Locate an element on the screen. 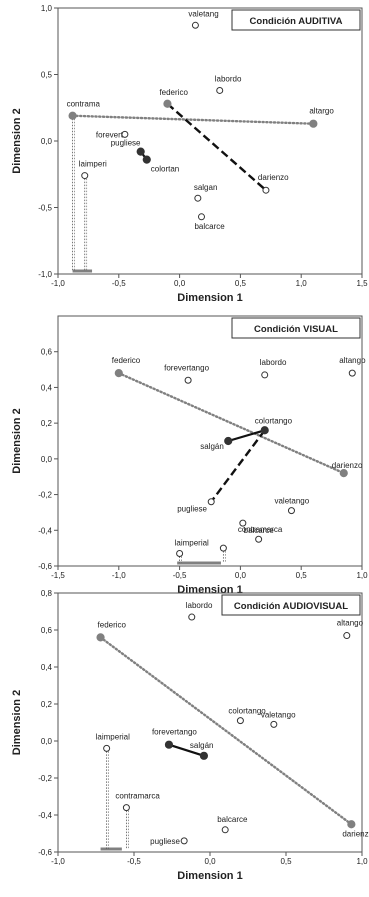  chart-title: Condición AUDITIVA is located at coordinates (296, 21).